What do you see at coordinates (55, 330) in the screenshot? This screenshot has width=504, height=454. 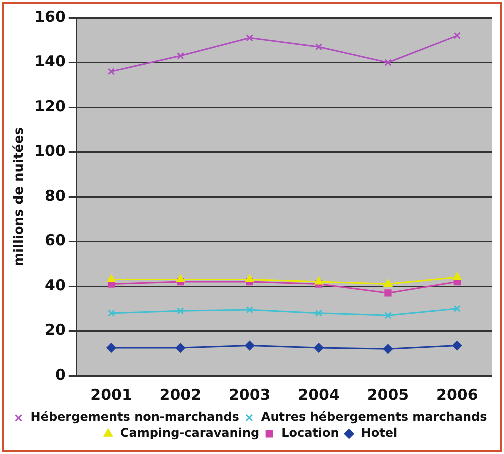 I see `y-tick-label: 20` at bounding box center [55, 330].